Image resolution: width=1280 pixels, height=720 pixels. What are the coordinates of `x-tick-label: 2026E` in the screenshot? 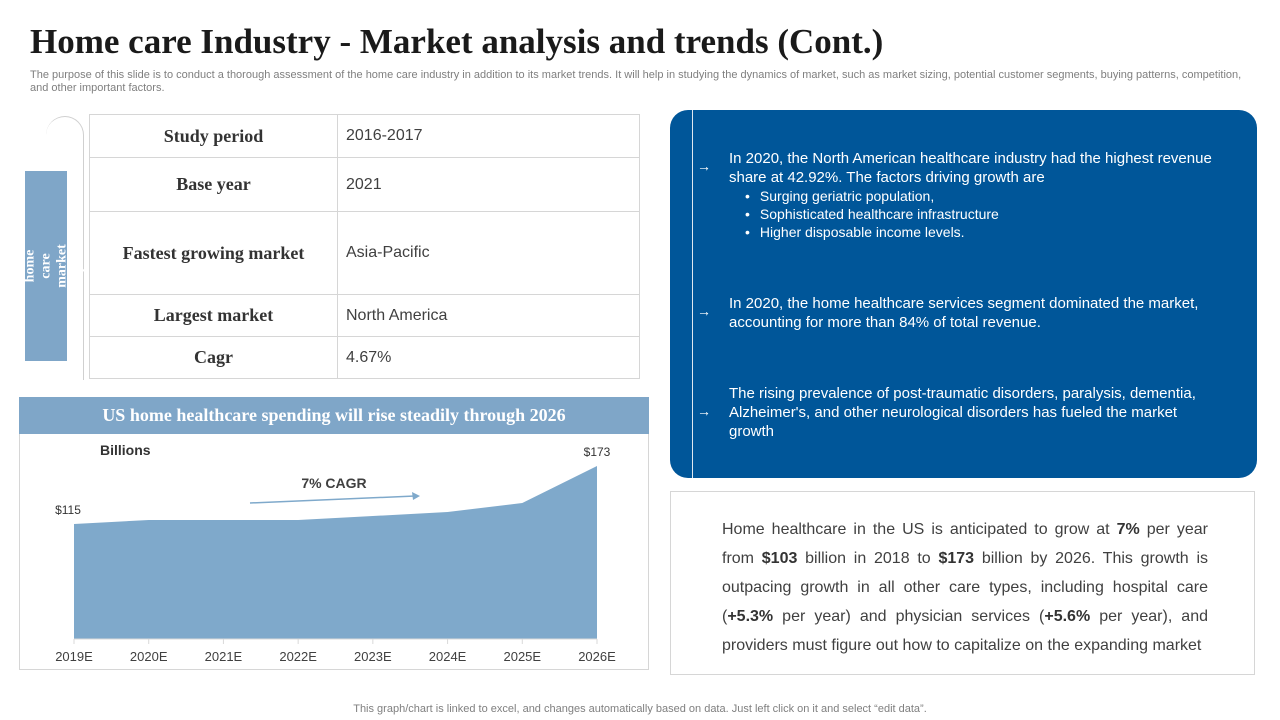 It's located at (597, 656).